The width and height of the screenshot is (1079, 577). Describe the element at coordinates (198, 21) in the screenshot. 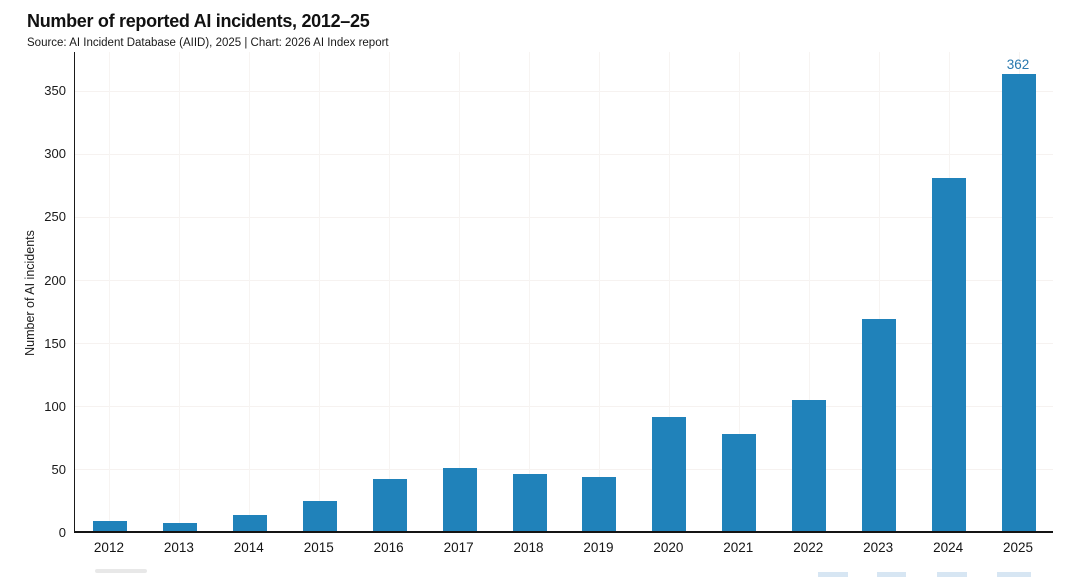

I see `chart-title: Number of reported AI incidents, 2012–25` at that location.